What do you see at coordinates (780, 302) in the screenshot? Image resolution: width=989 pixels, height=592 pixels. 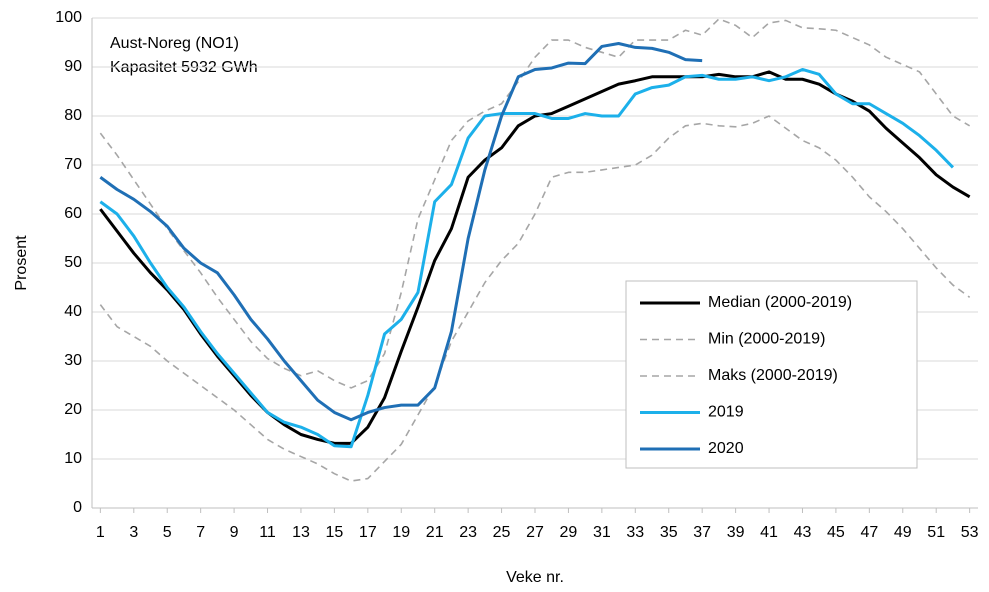 I see `legend-label: Median (2000-2019)` at bounding box center [780, 302].